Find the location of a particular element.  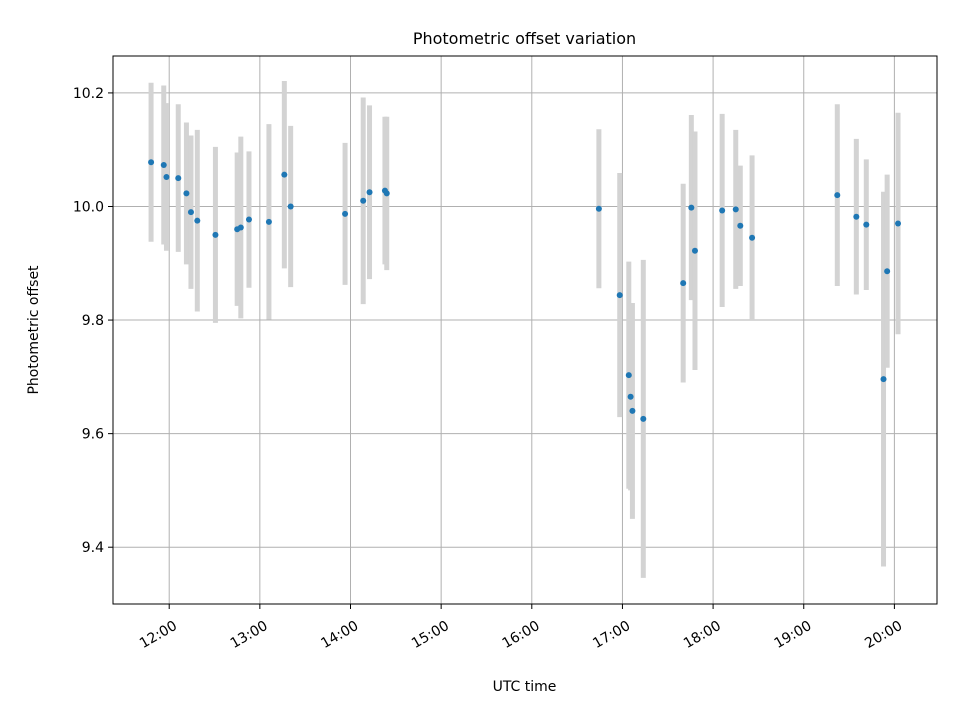

x-axis-label: UTC time is located at coordinates (525, 687).